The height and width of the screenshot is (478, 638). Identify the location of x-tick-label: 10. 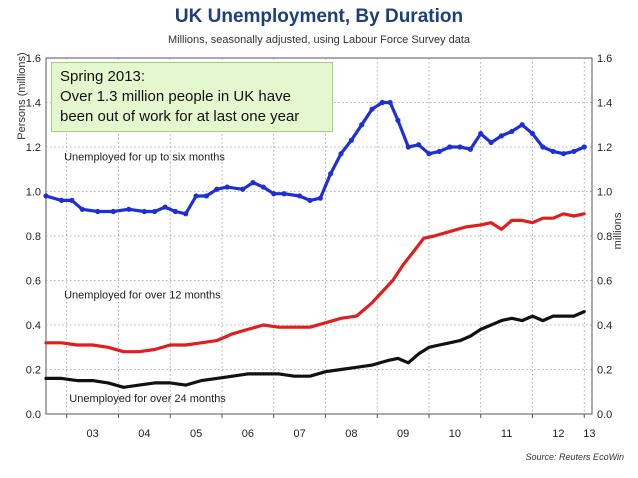
(455, 434).